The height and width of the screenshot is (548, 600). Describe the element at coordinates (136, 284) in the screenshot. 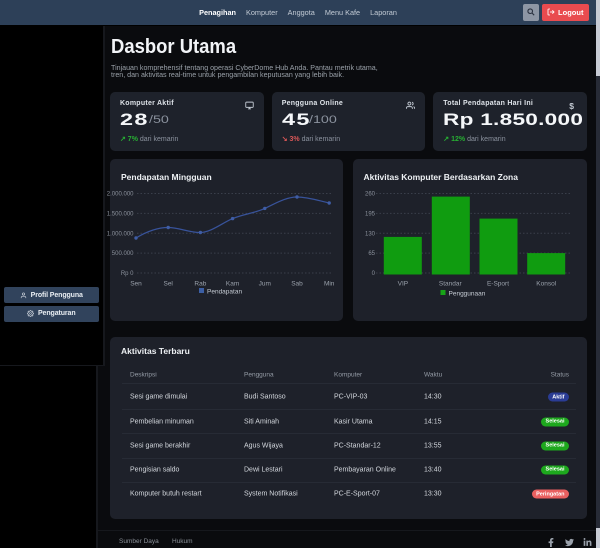

I see `svg-text: Sen` at that location.